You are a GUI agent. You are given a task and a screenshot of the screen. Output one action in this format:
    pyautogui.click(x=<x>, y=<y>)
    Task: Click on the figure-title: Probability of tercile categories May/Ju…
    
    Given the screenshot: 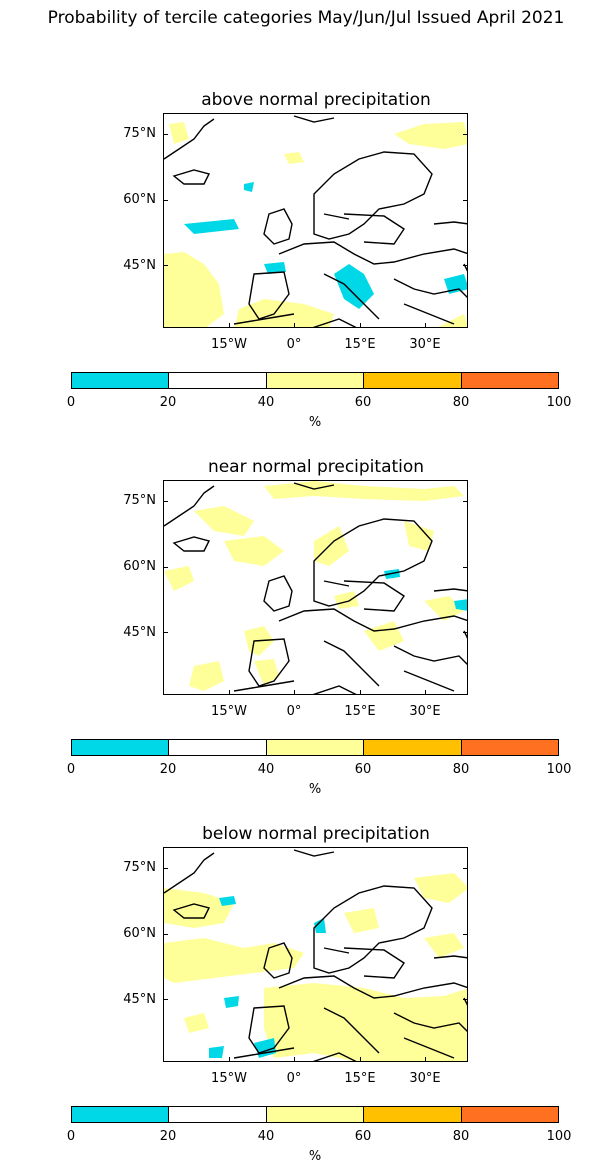 What is the action you would take?
    pyautogui.click(x=306, y=18)
    